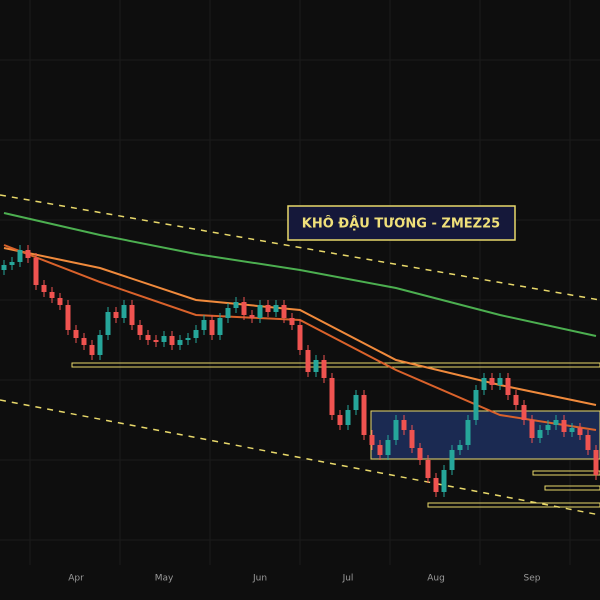 This screenshot has width=600, height=600. Describe the element at coordinates (76, 579) in the screenshot. I see `x-tick-label: Apr` at that location.